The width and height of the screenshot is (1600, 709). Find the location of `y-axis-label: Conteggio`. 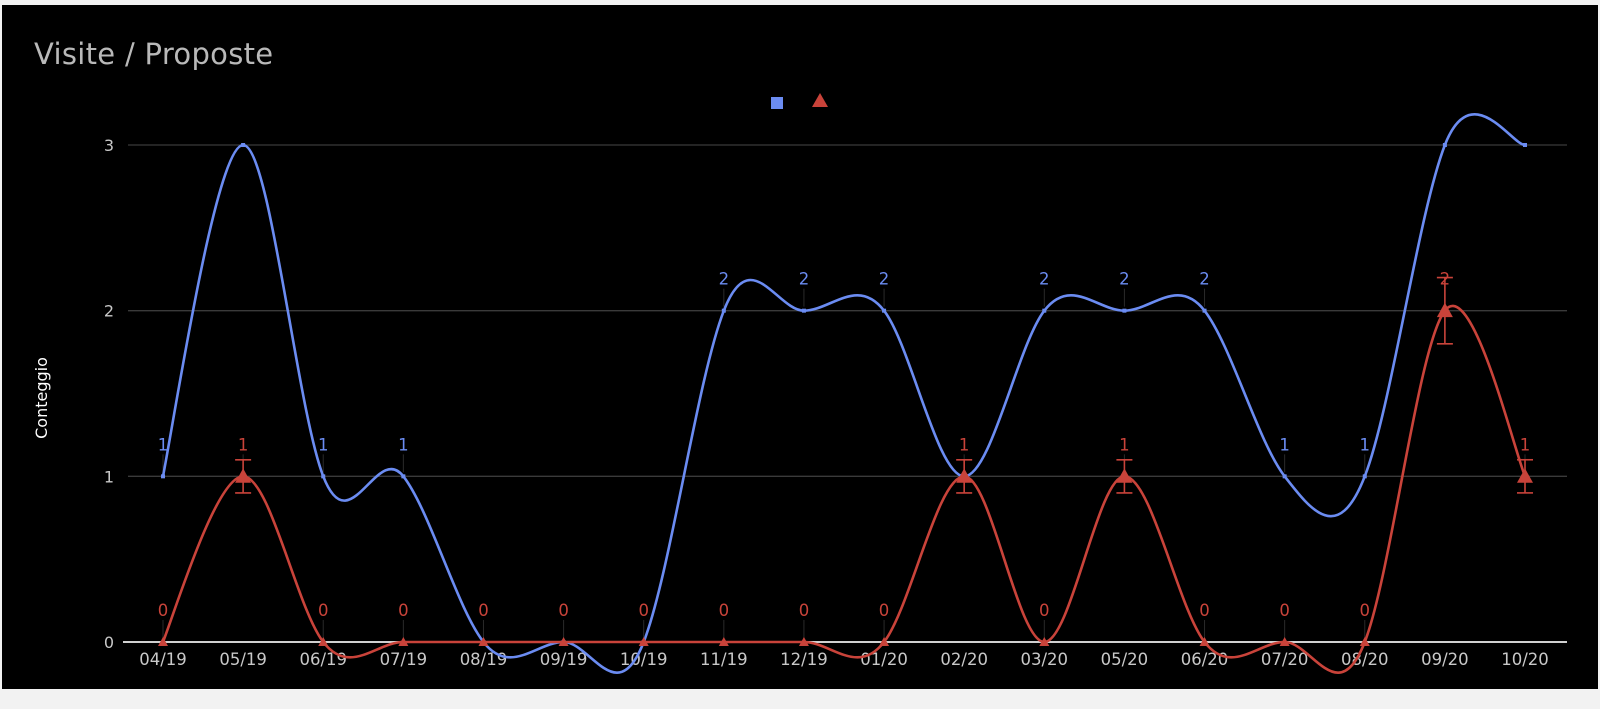

y-axis-label: Conteggio is located at coordinates (41, 398).